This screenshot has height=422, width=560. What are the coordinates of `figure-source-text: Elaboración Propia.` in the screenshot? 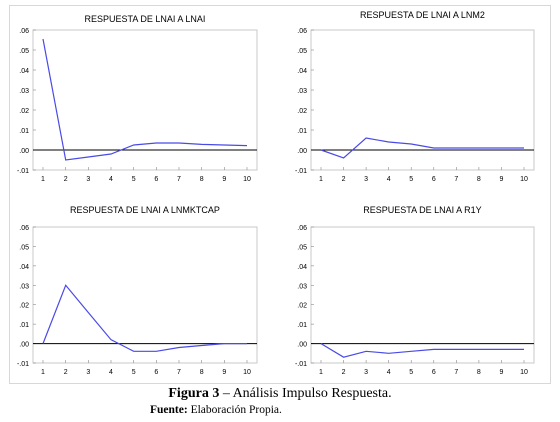 It's located at (234, 410).